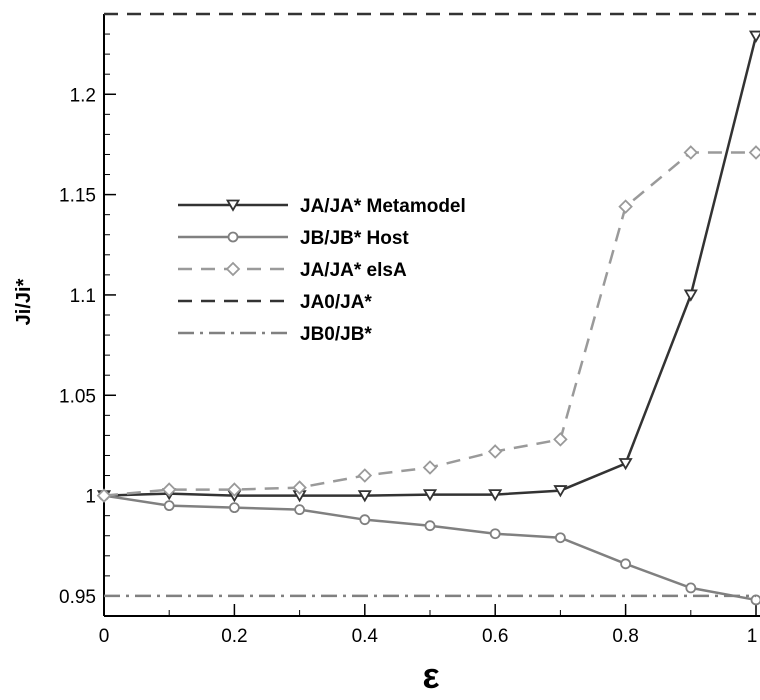  I want to click on y-tick-label: 1.05, so click(77, 396).